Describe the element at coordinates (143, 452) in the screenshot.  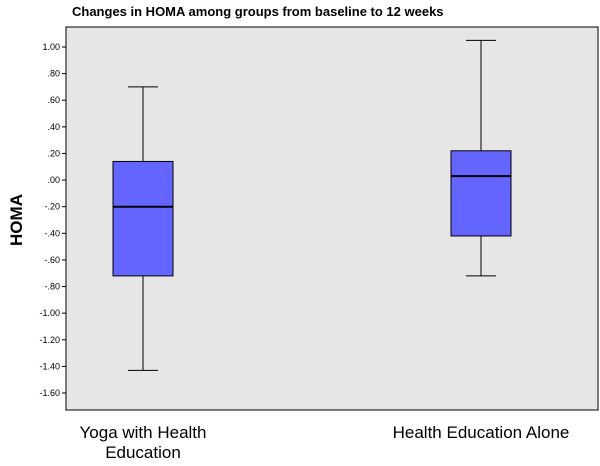
I see `x-category-label: Education` at that location.